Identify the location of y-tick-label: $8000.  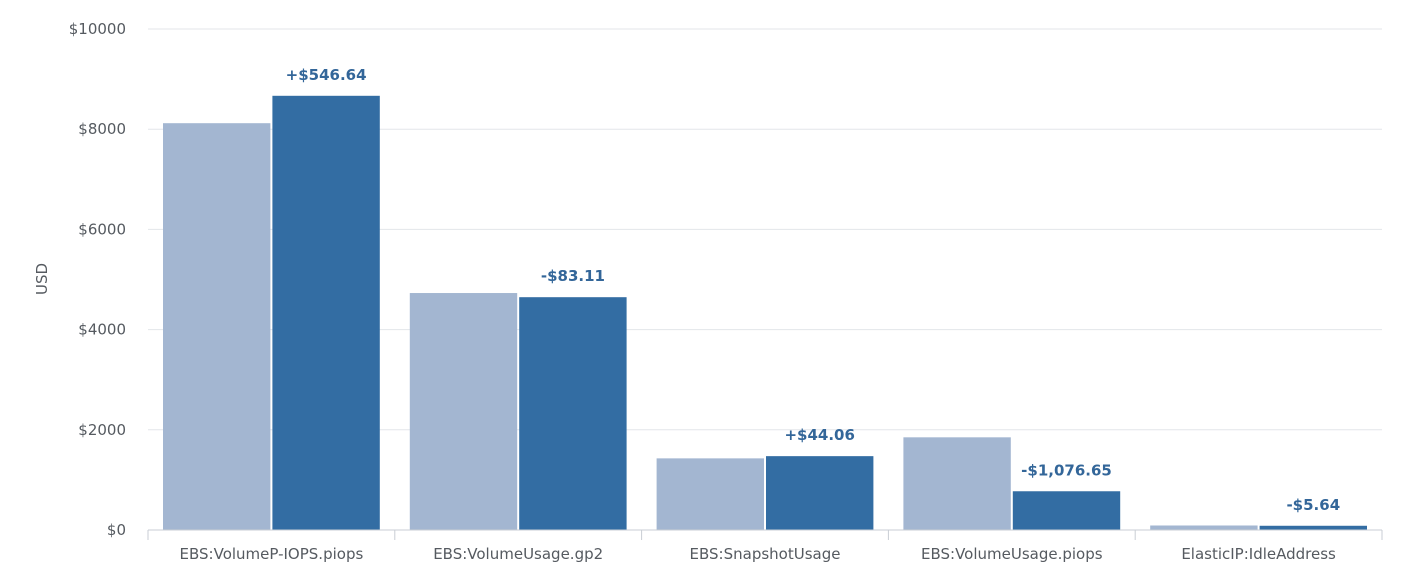
(102, 129).